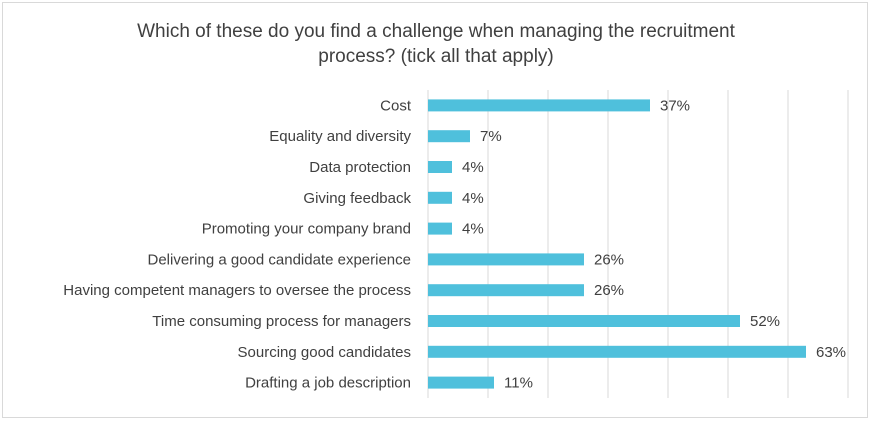  Describe the element at coordinates (831, 352) in the screenshot. I see `data-label: 63%` at that location.